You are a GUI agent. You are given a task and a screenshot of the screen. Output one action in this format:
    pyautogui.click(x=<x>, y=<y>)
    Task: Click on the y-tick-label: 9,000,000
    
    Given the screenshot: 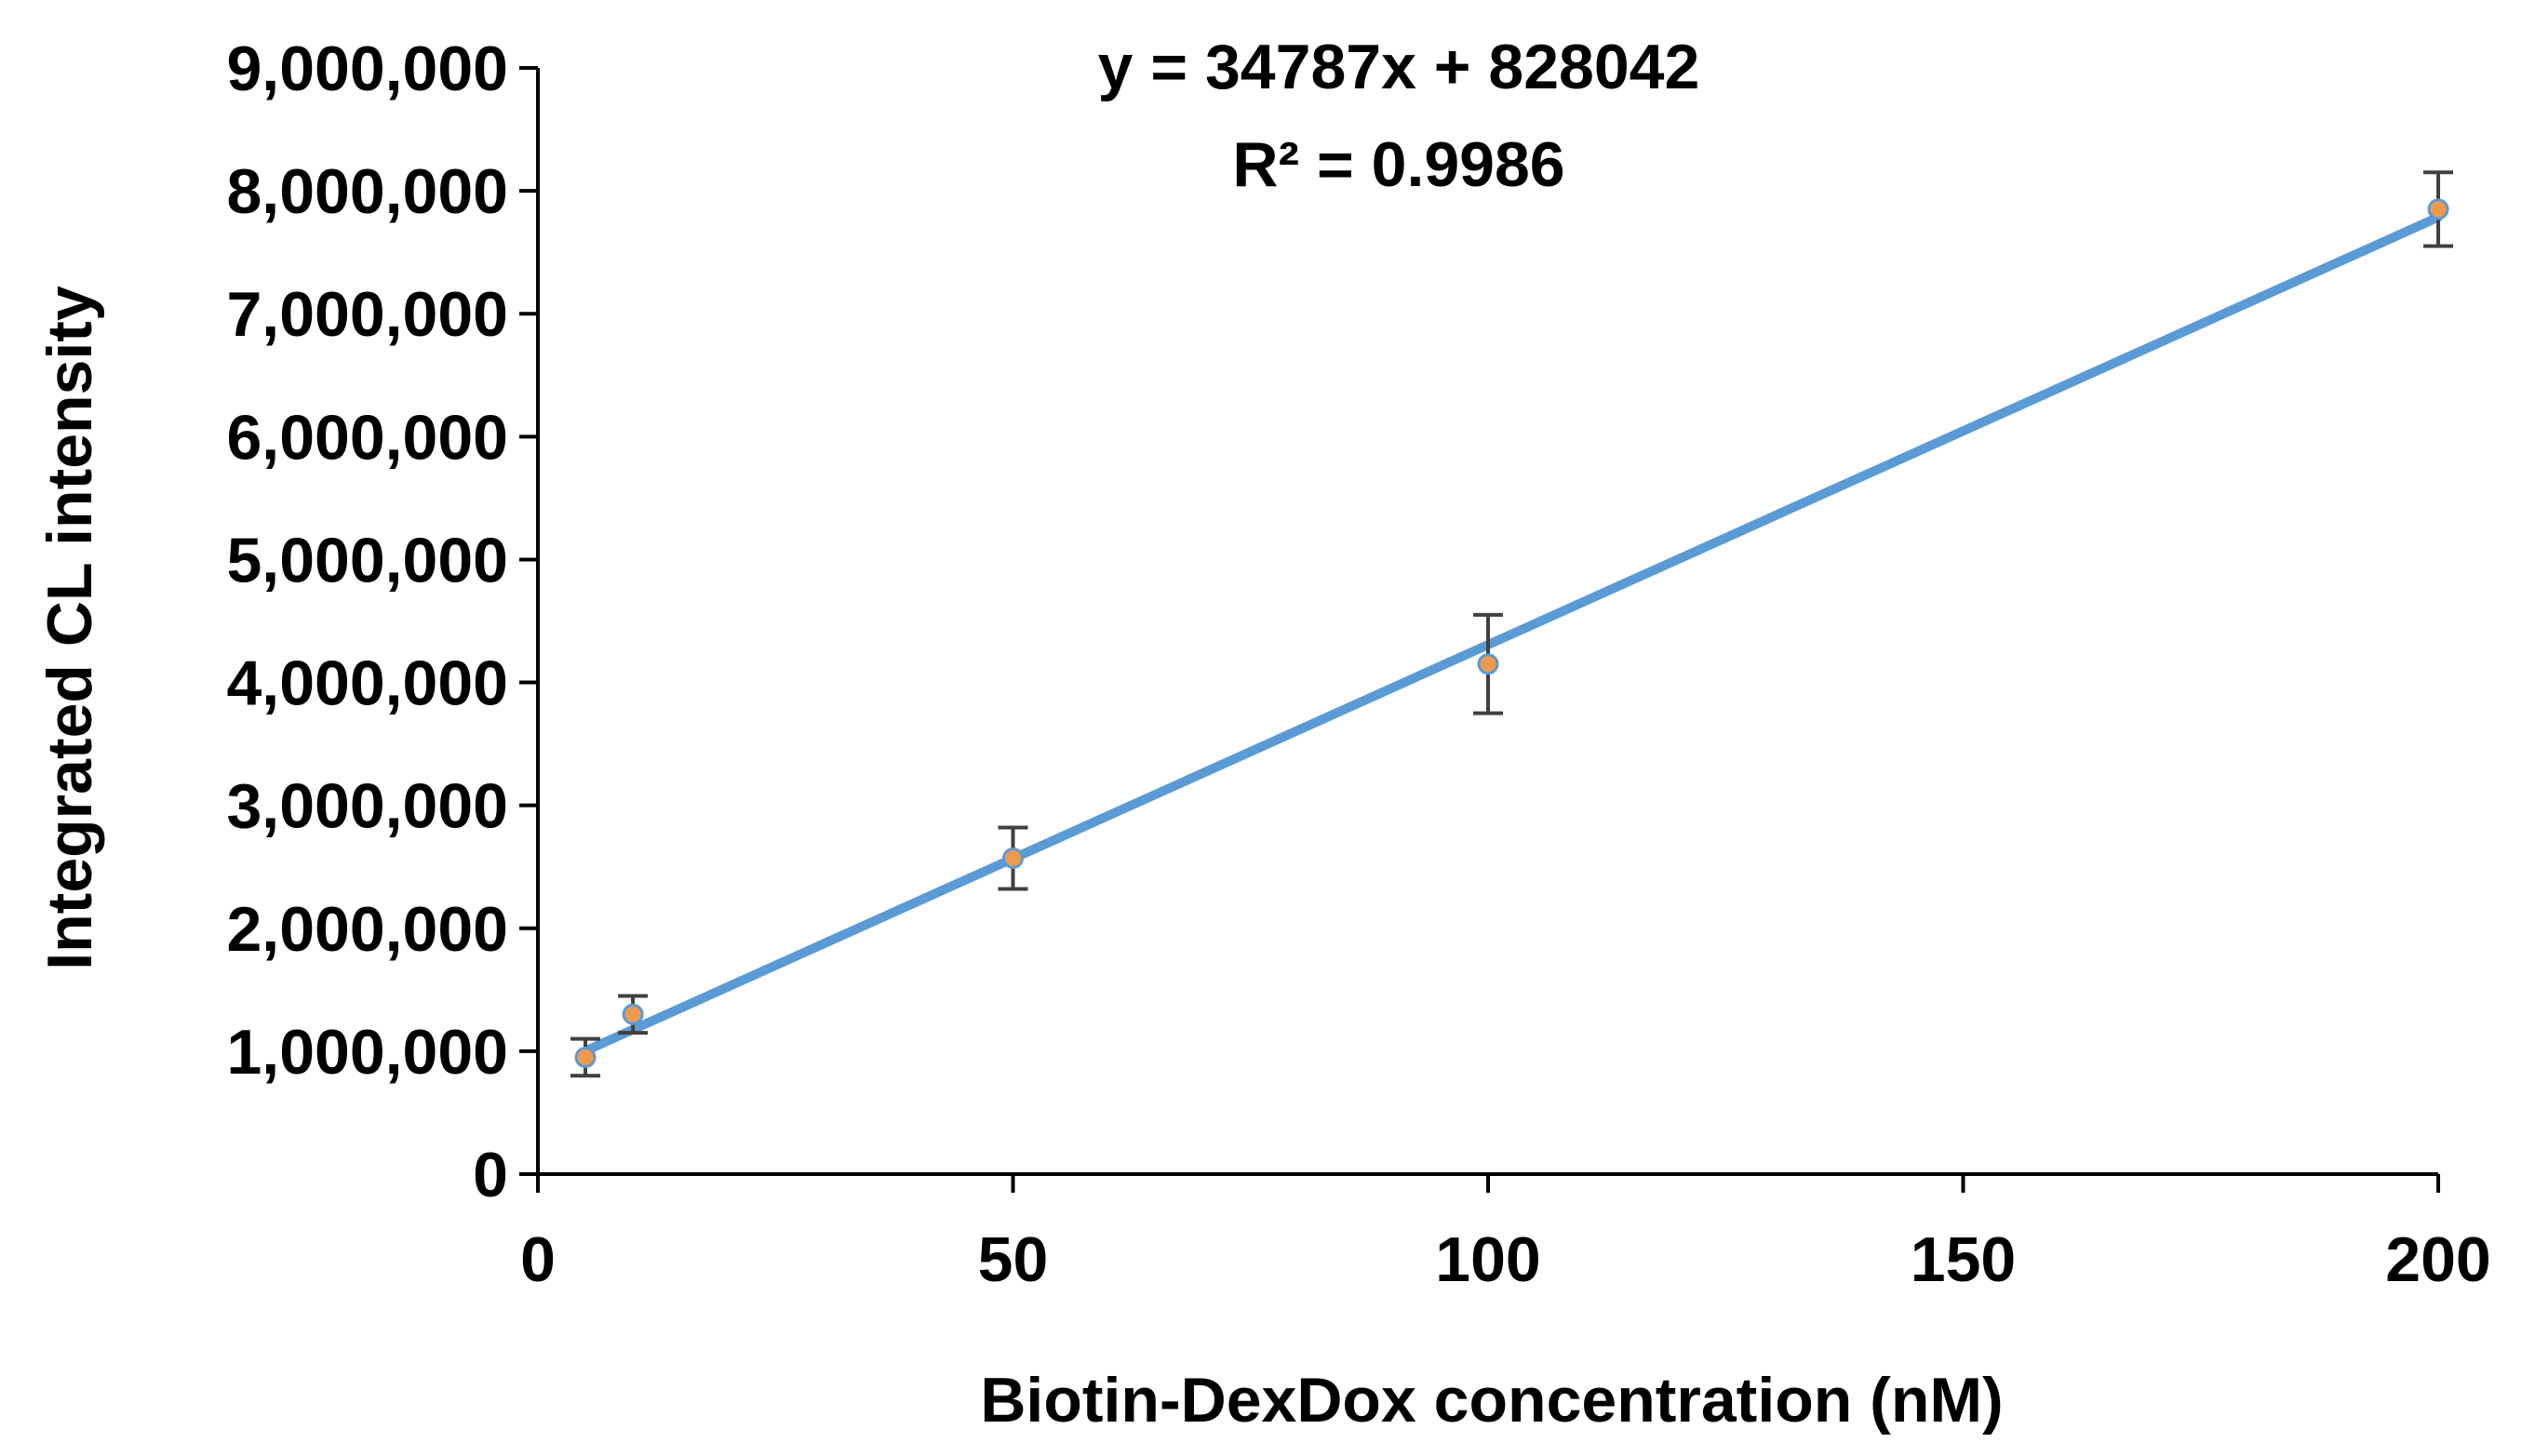 What is the action you would take?
    pyautogui.click(x=367, y=68)
    